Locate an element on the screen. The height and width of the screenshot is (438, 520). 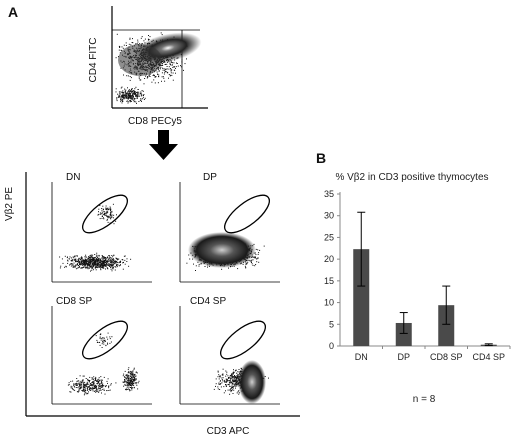
down-arrow is located at coordinates (163, 145).